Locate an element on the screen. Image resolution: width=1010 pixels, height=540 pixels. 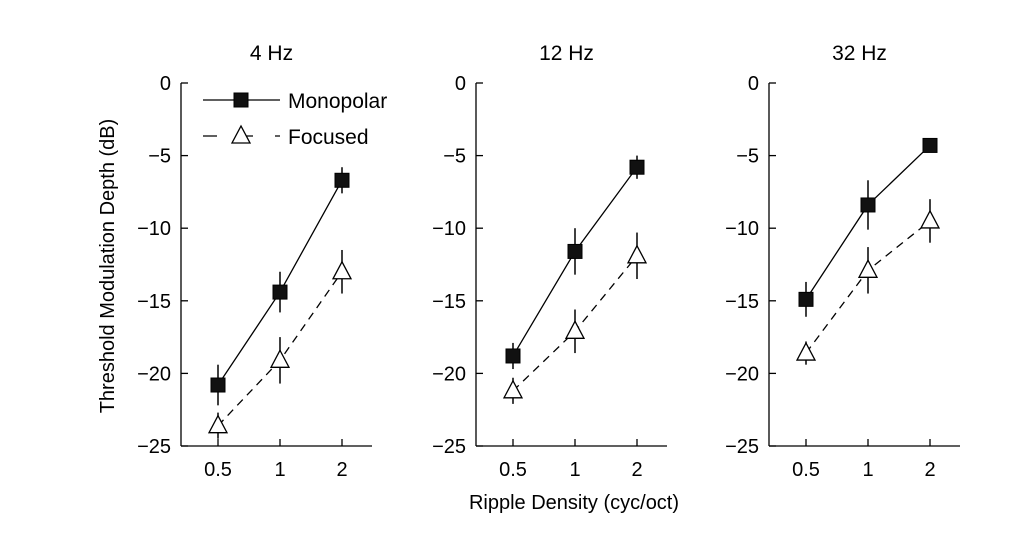
x-axis-label: Ripple Density (cyc/oct) is located at coordinates (574, 503).